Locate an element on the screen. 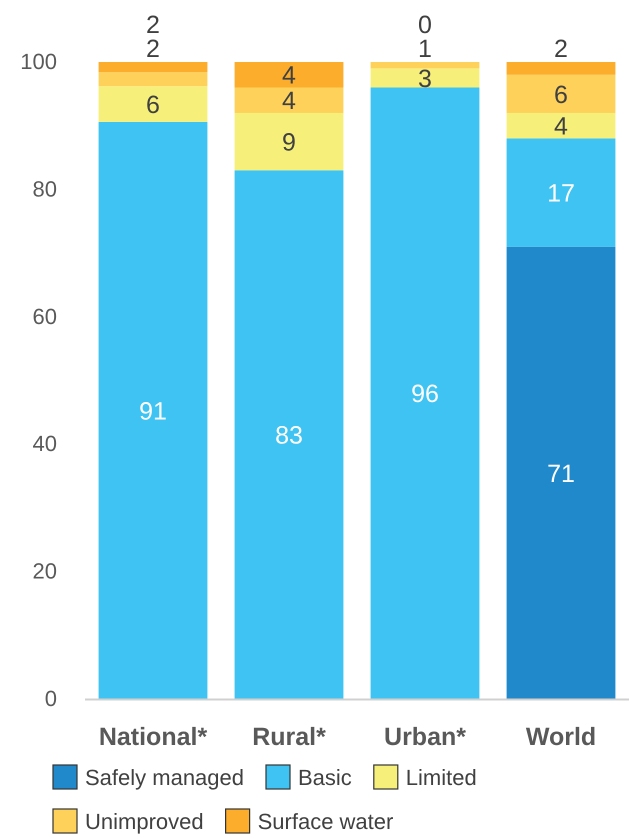  legend-label: Unimproved is located at coordinates (144, 821).